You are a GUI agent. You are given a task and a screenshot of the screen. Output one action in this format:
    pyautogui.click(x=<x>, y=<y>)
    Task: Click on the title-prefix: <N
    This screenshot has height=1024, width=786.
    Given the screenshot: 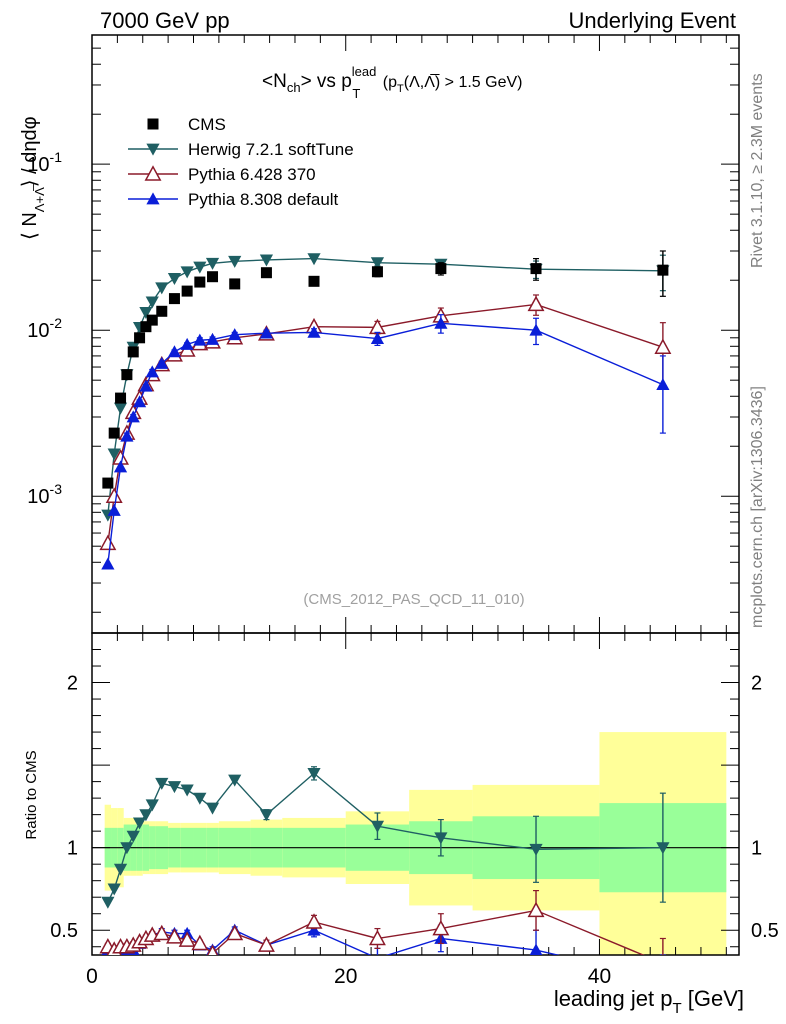 What is the action you would take?
    pyautogui.click(x=274, y=81)
    